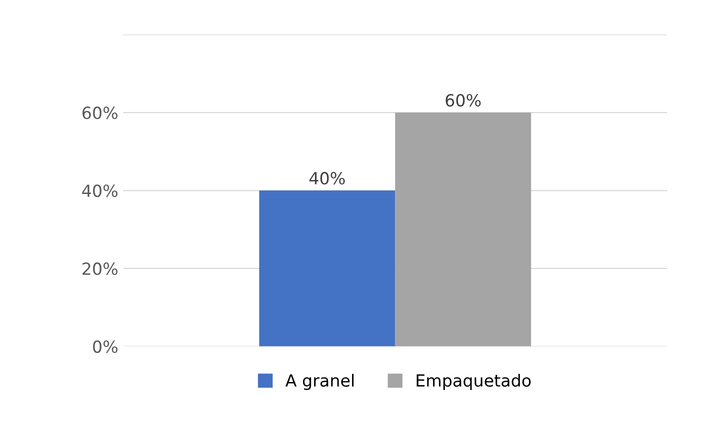 Image resolution: width=725 pixels, height=433 pixels. What do you see at coordinates (100, 113) in the screenshot?
I see `y-tick-label: 60%` at bounding box center [100, 113].